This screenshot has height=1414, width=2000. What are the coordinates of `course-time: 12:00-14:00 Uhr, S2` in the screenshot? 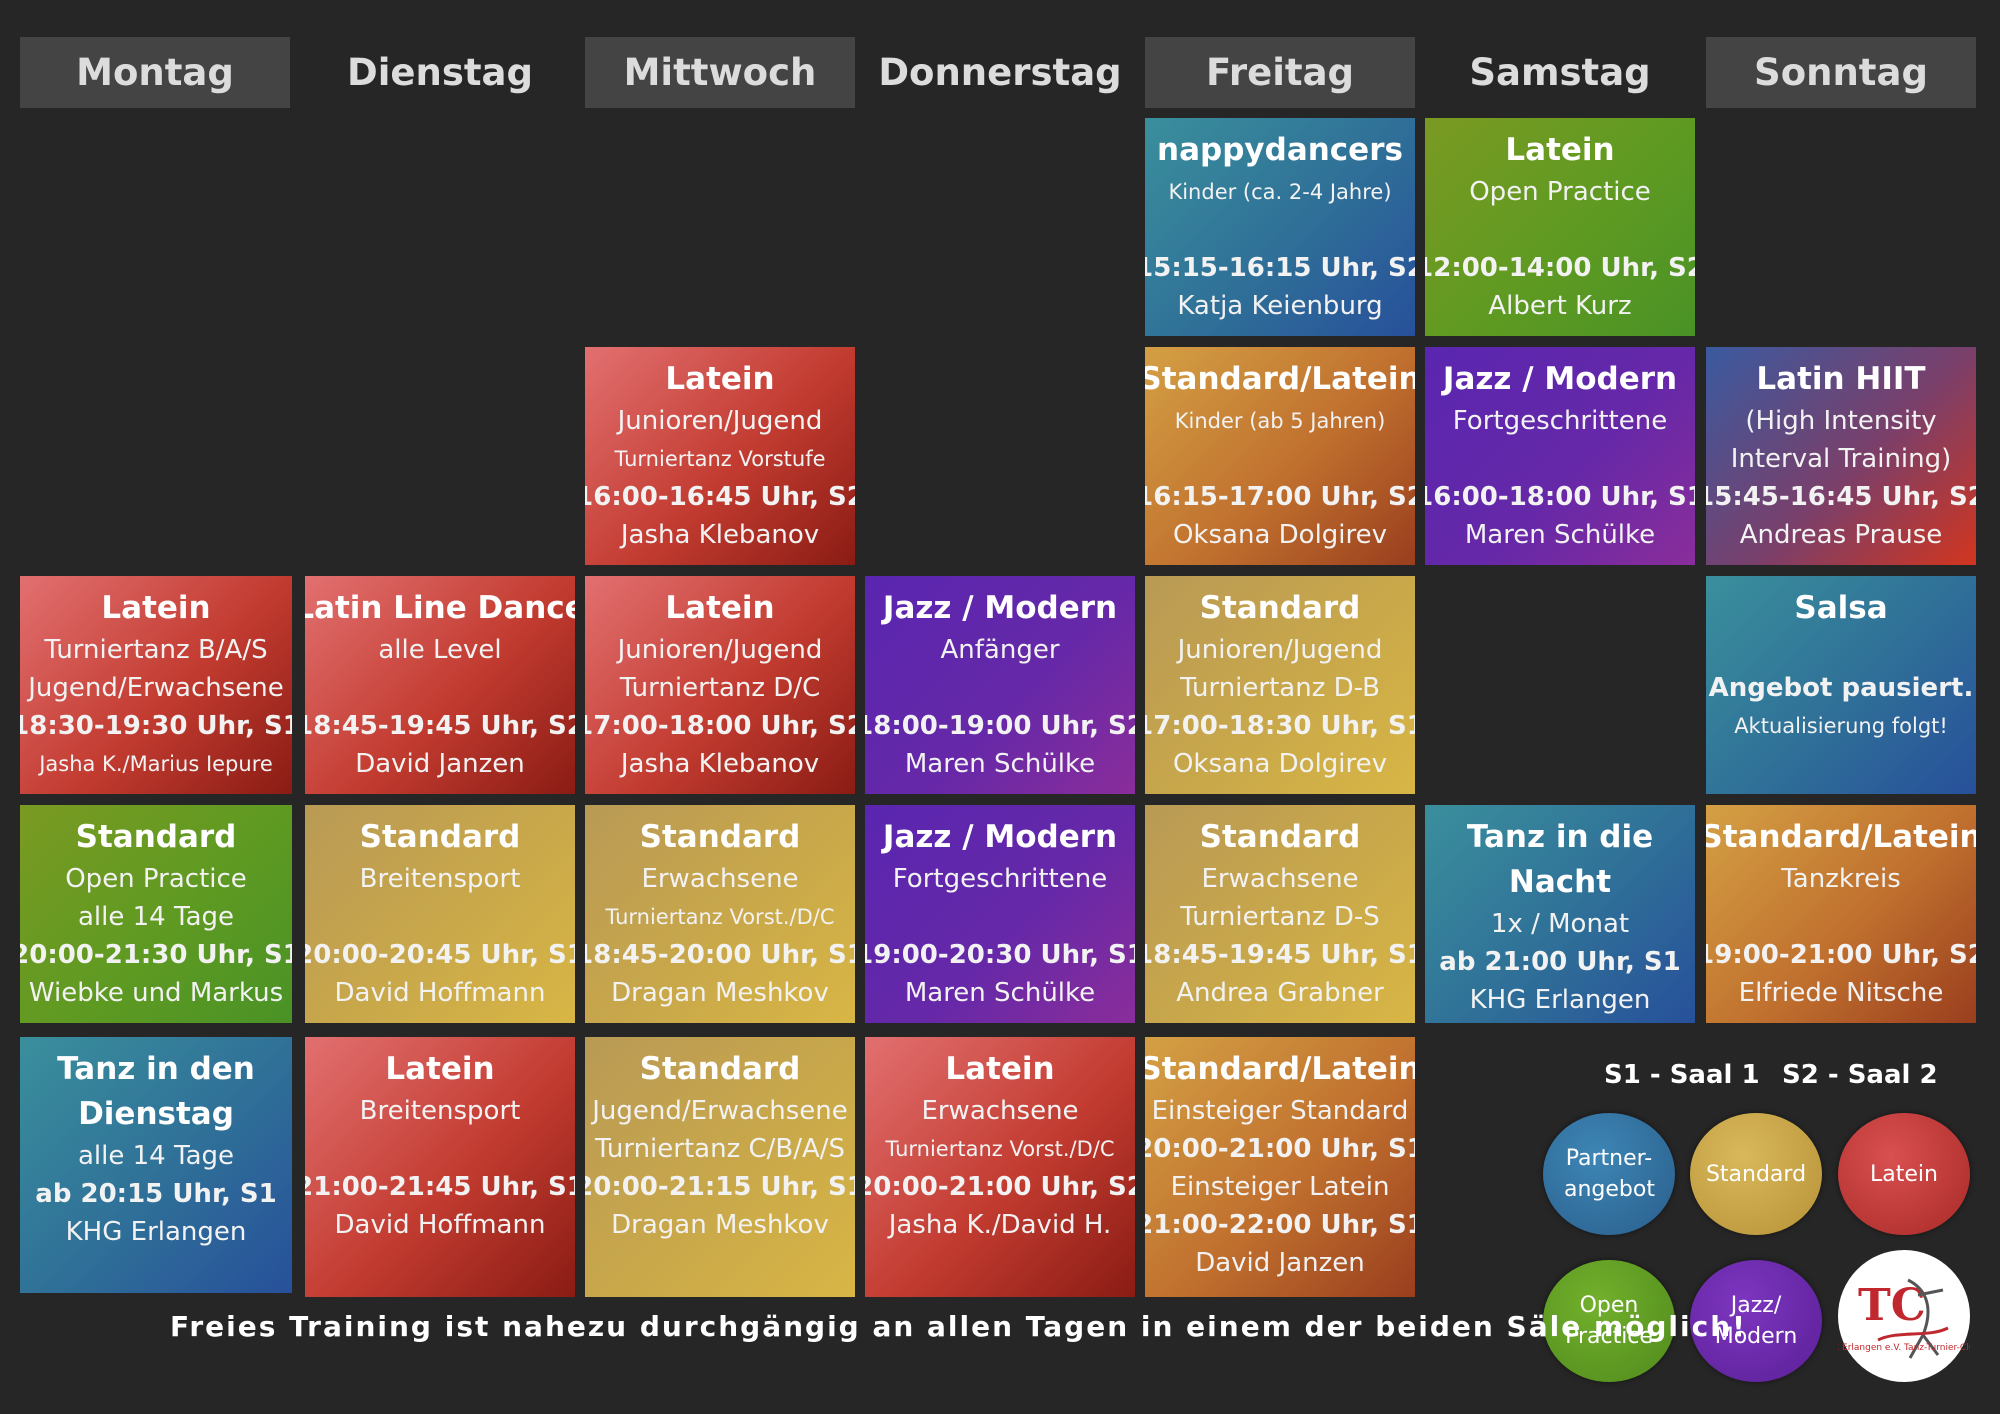 It's located at (1560, 268).